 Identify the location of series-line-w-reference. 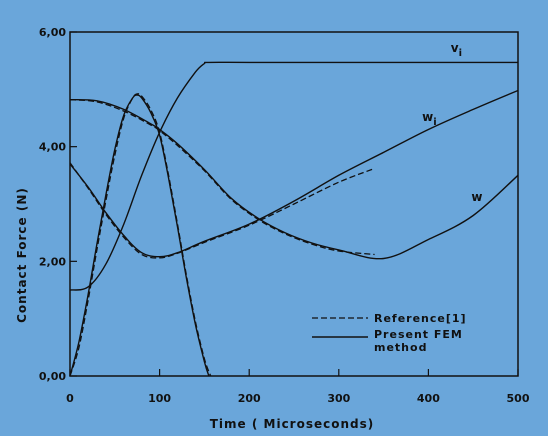
(222, 210).